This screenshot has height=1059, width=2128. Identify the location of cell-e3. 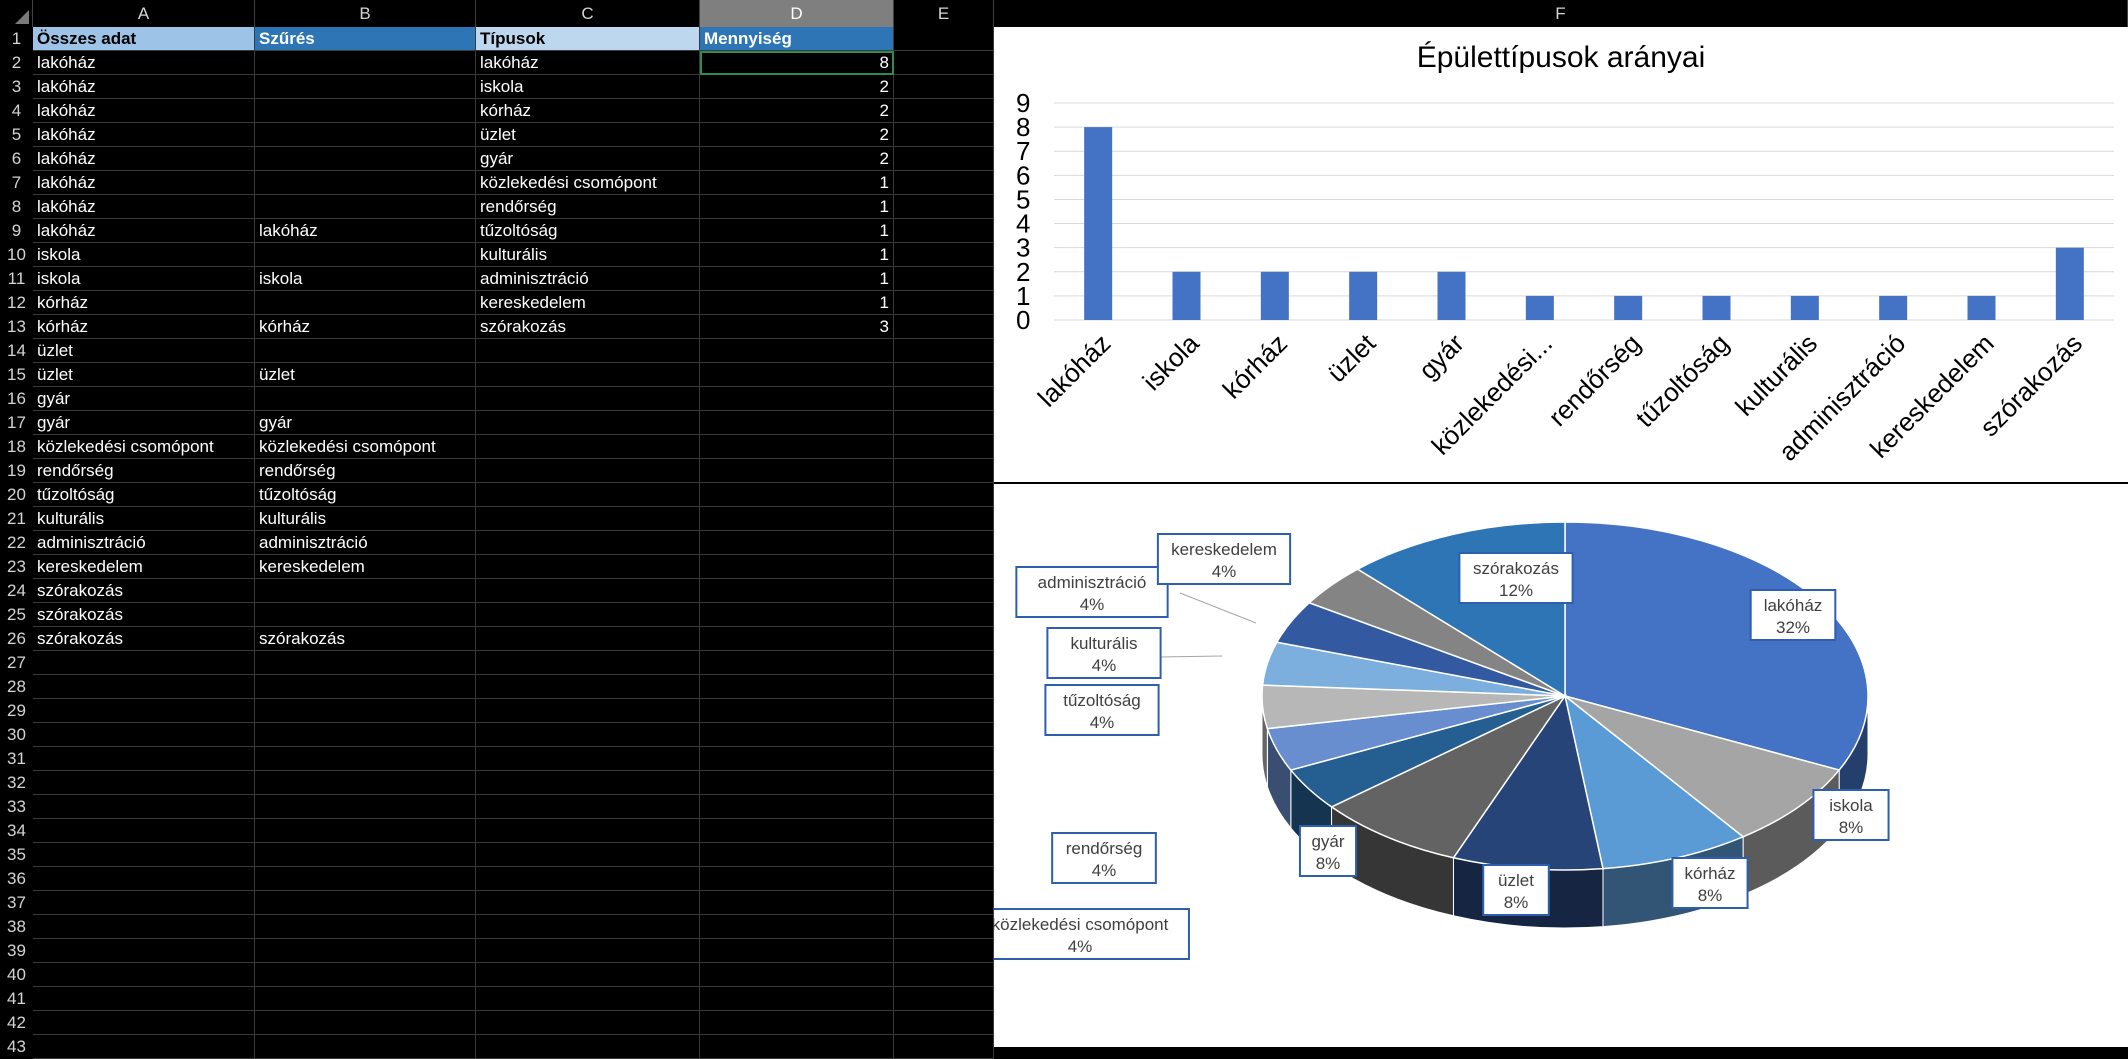
(944, 87).